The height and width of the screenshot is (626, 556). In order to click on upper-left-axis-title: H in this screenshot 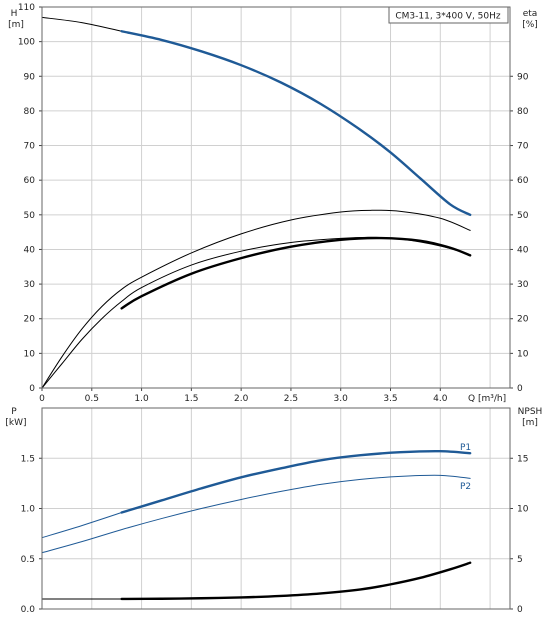, I will do `click(14, 14)`.